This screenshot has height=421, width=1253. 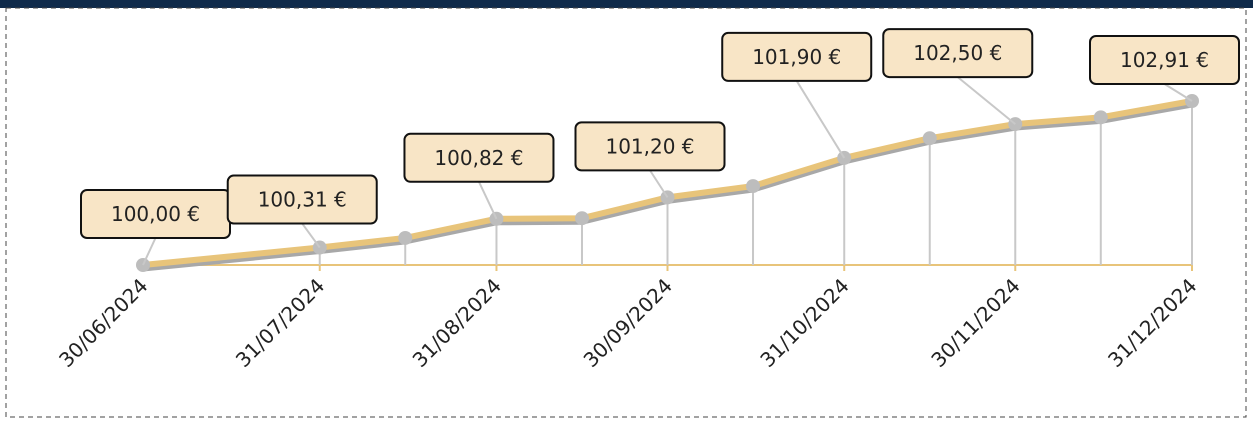 I want to click on data-label: 100,82 €, so click(x=478, y=158).